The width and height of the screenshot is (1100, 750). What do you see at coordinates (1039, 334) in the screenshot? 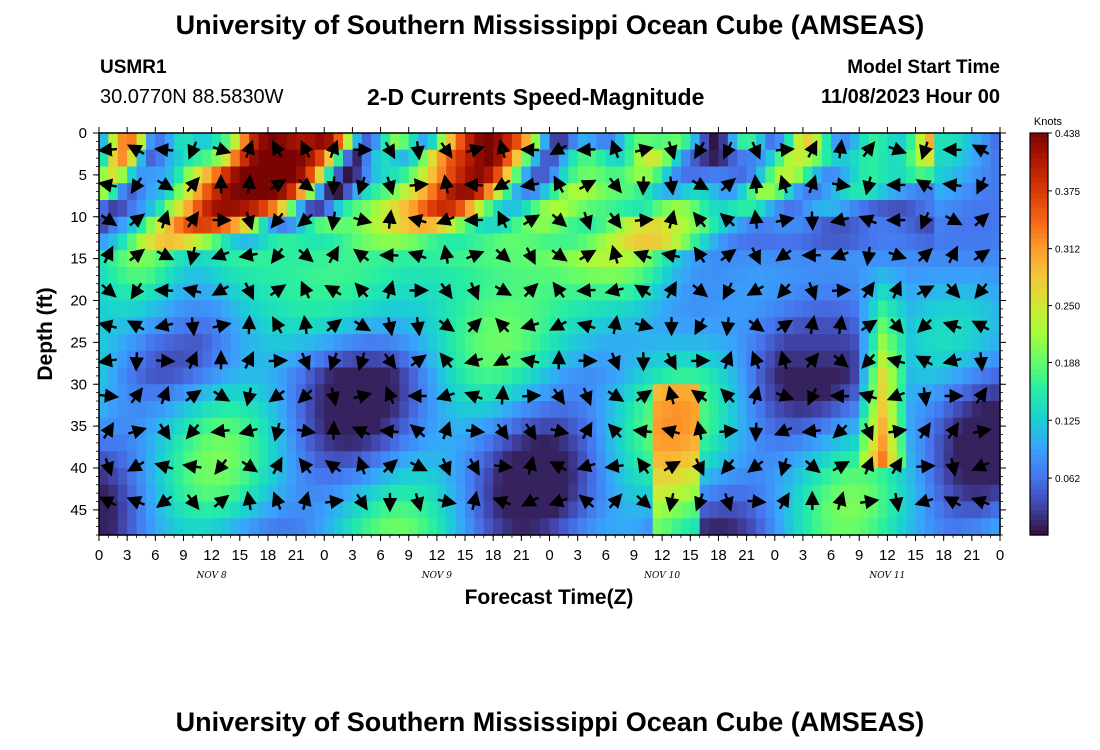
I see `colorbar-frame` at bounding box center [1039, 334].